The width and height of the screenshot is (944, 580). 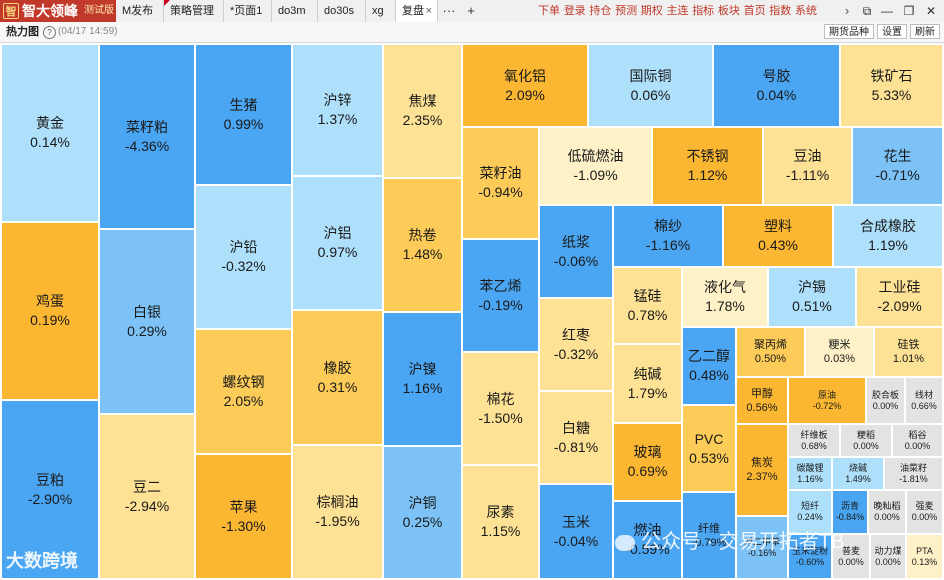 I want to click on heatmap-cell: 铁矿石 5.33%, so click(x=891, y=85).